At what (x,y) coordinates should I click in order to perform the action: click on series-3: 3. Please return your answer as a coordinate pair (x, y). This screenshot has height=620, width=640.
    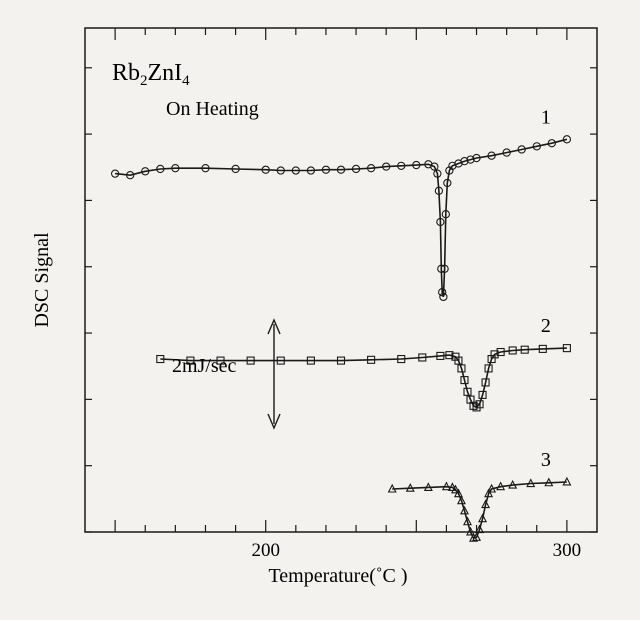
    Looking at the image, I should click on (479, 495).